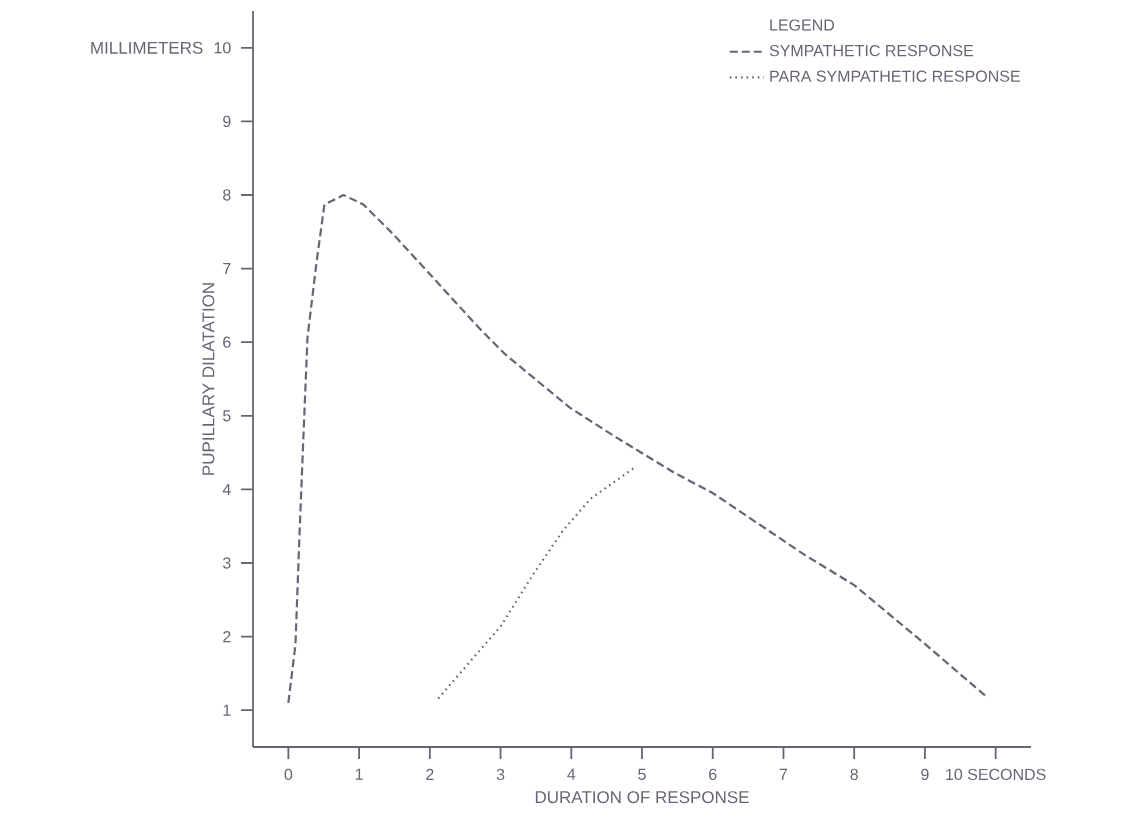  What do you see at coordinates (222, 48) in the screenshot?
I see `y-tick-label: 10` at bounding box center [222, 48].